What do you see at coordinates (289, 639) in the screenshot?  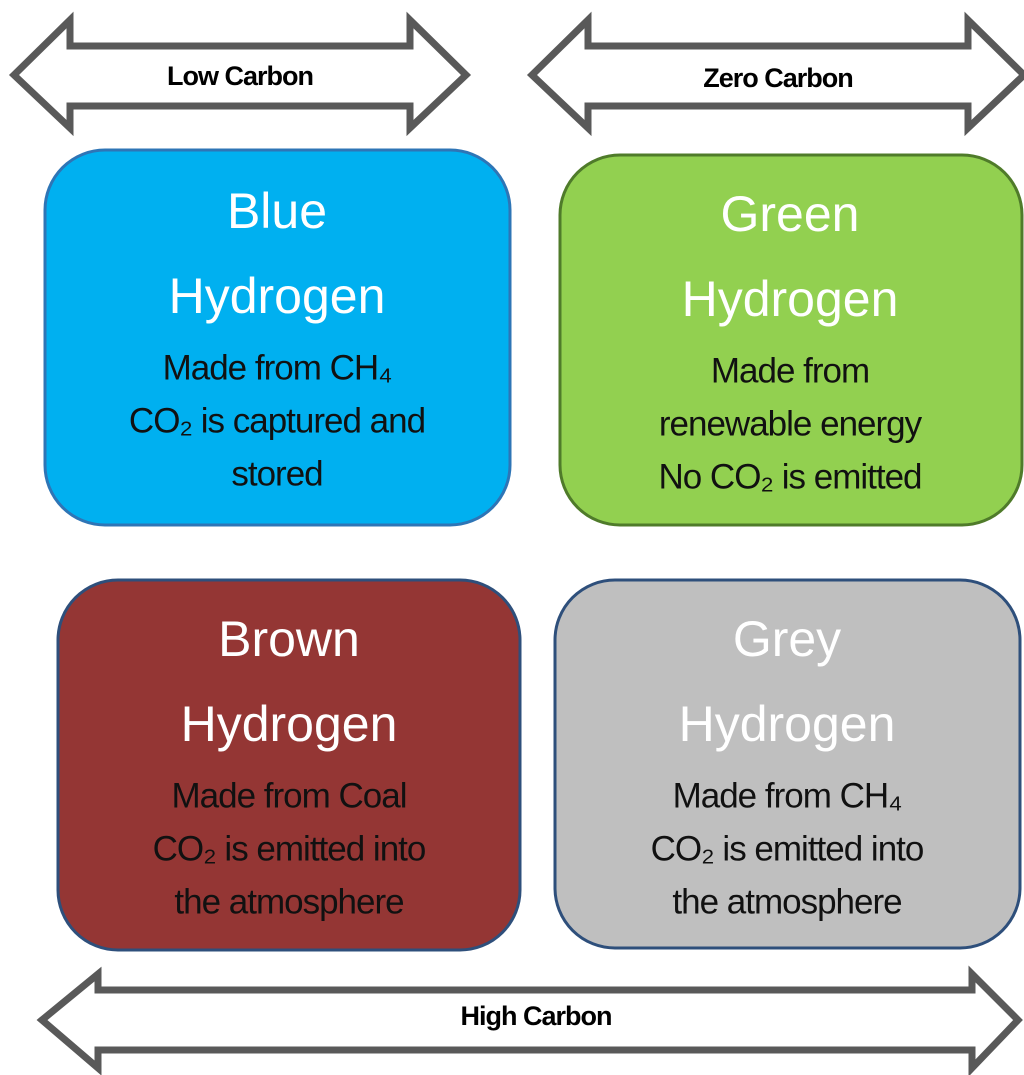 I see `box-title: Brown` at bounding box center [289, 639].